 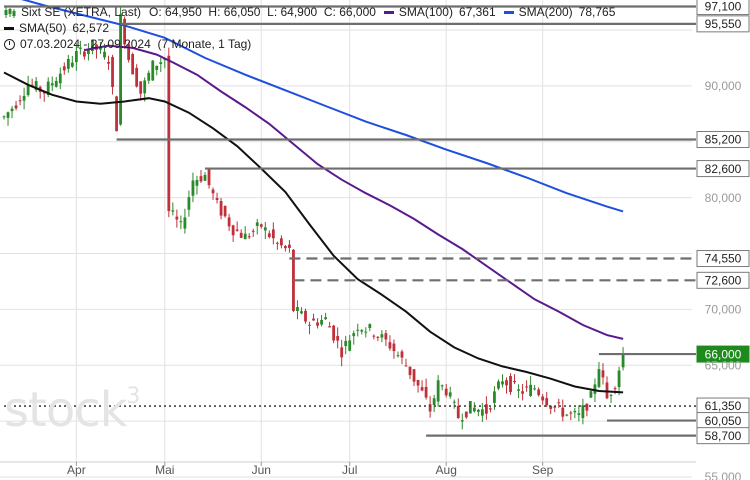 I want to click on period-range: 07.03.2024 - 27.09.2024, so click(x=85, y=44).